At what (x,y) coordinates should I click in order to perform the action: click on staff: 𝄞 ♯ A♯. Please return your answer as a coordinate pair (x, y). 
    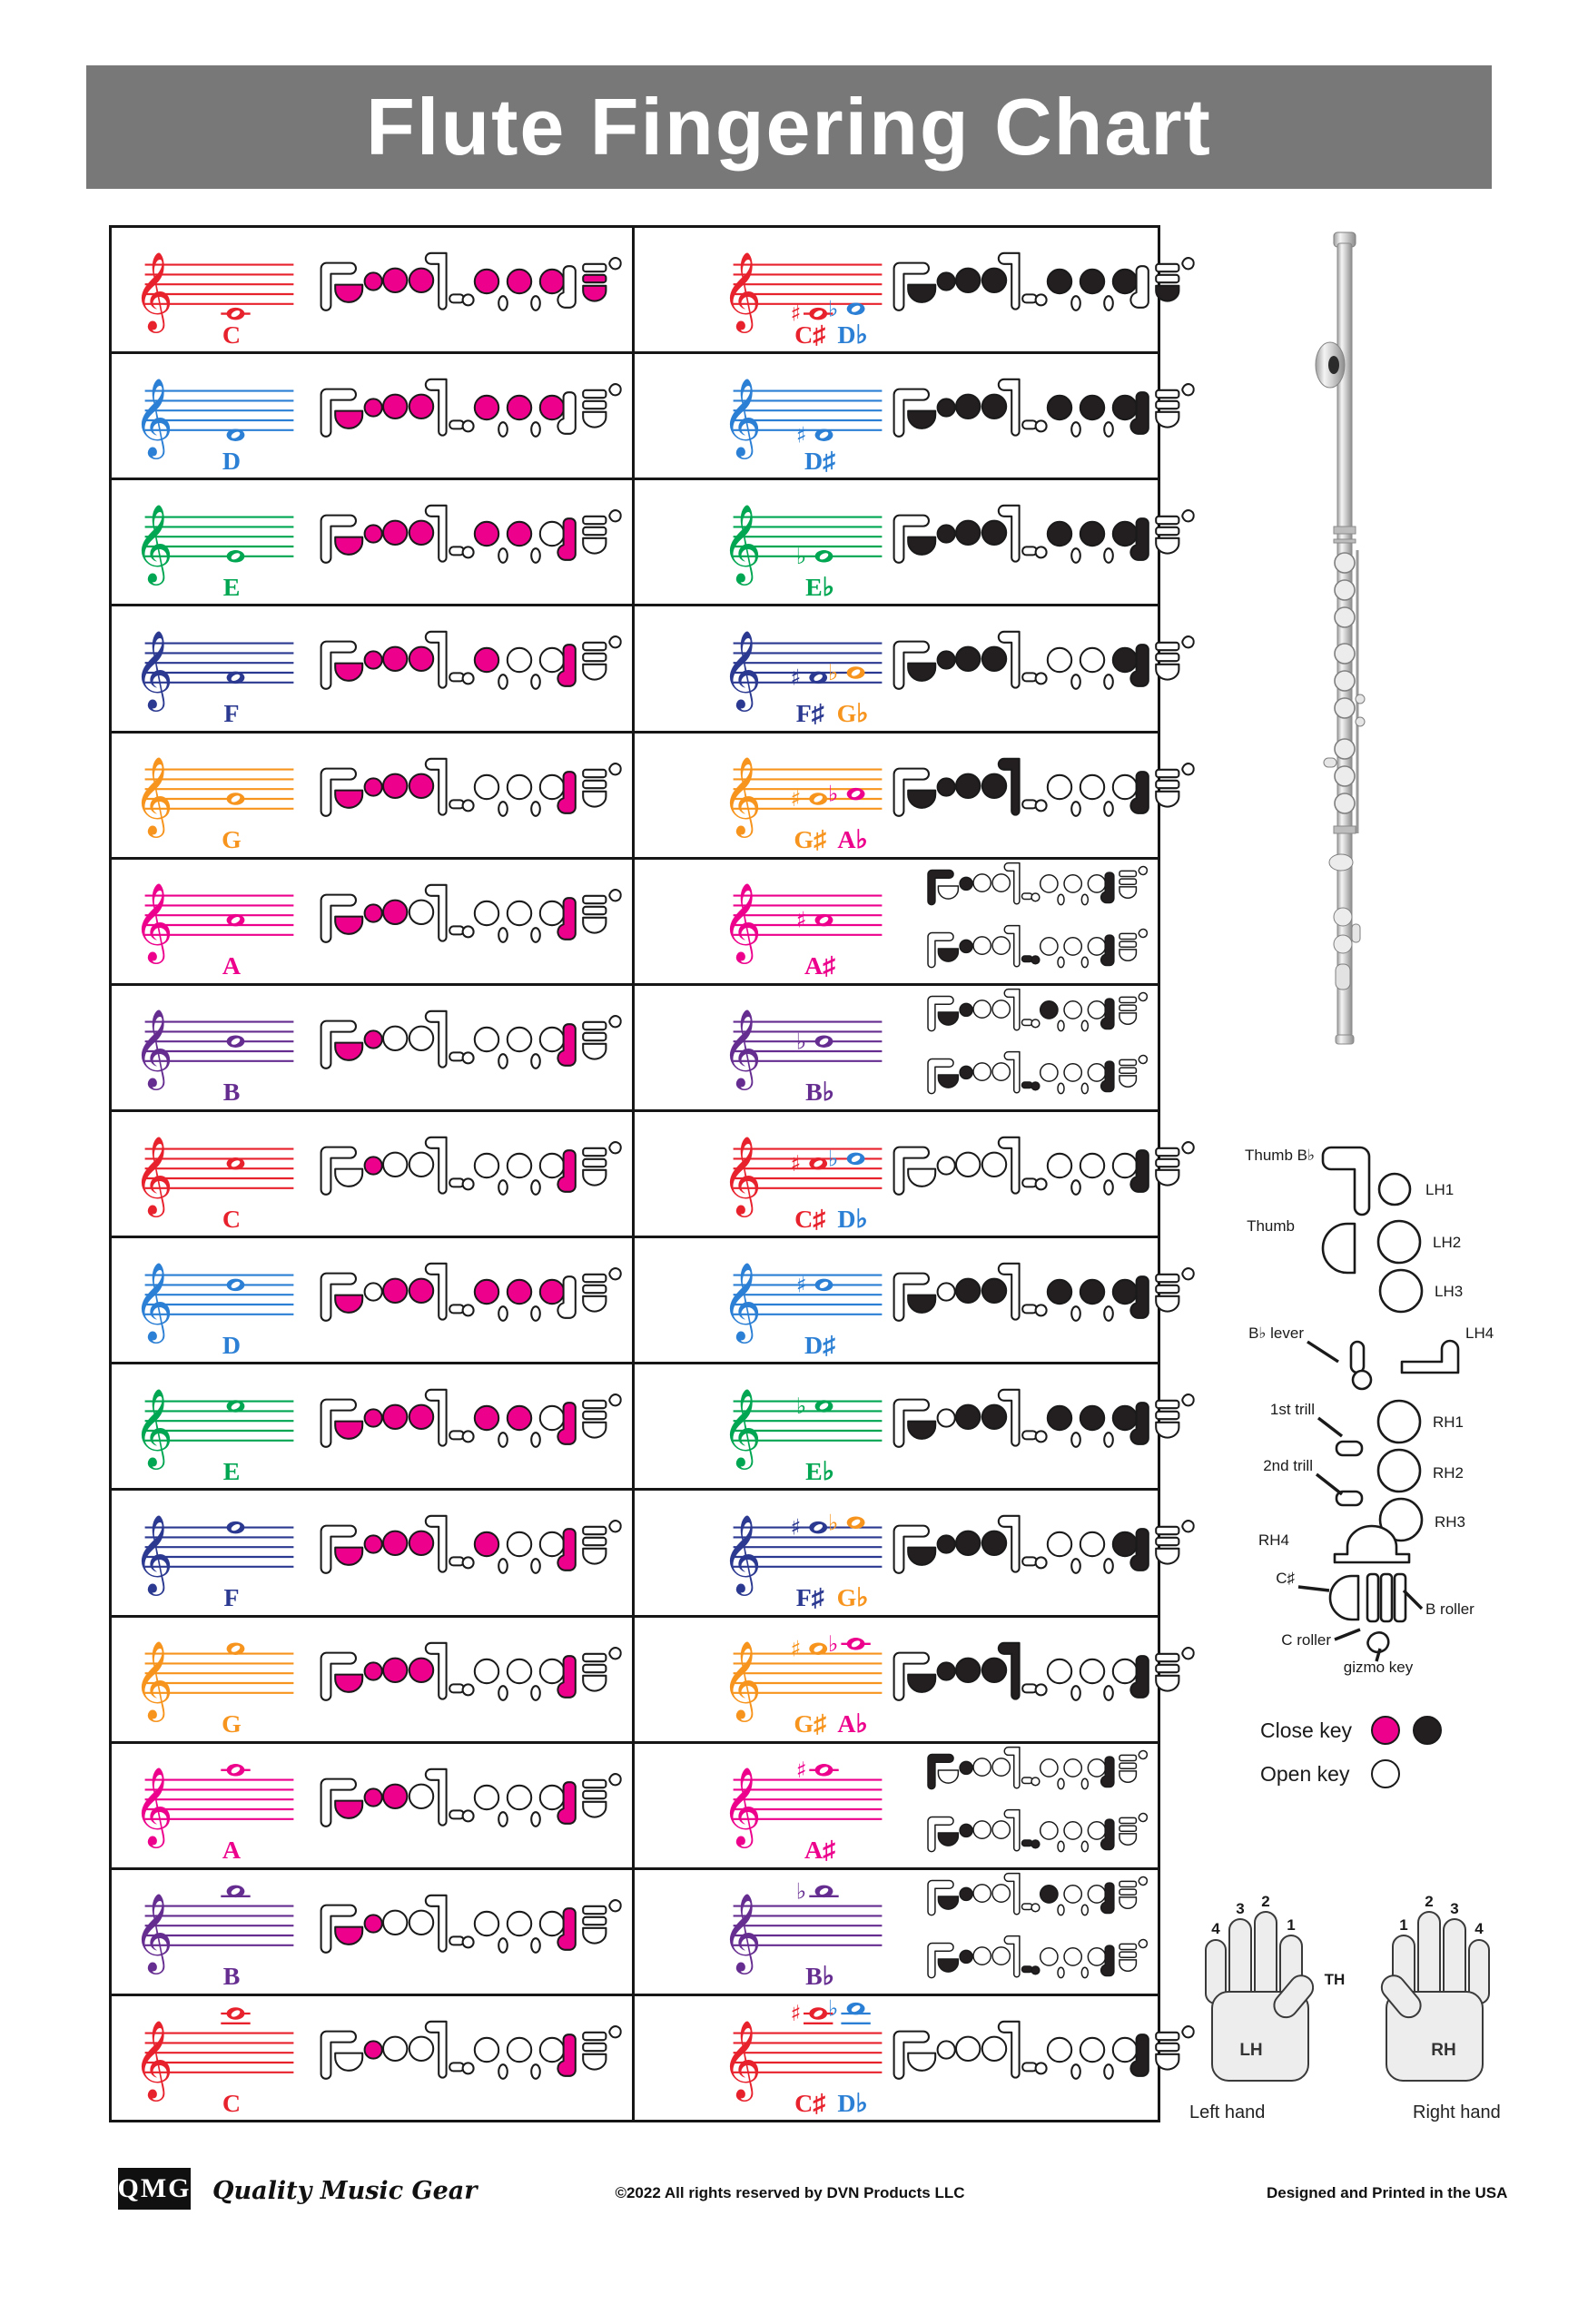
    Looking at the image, I should click on (802, 932).